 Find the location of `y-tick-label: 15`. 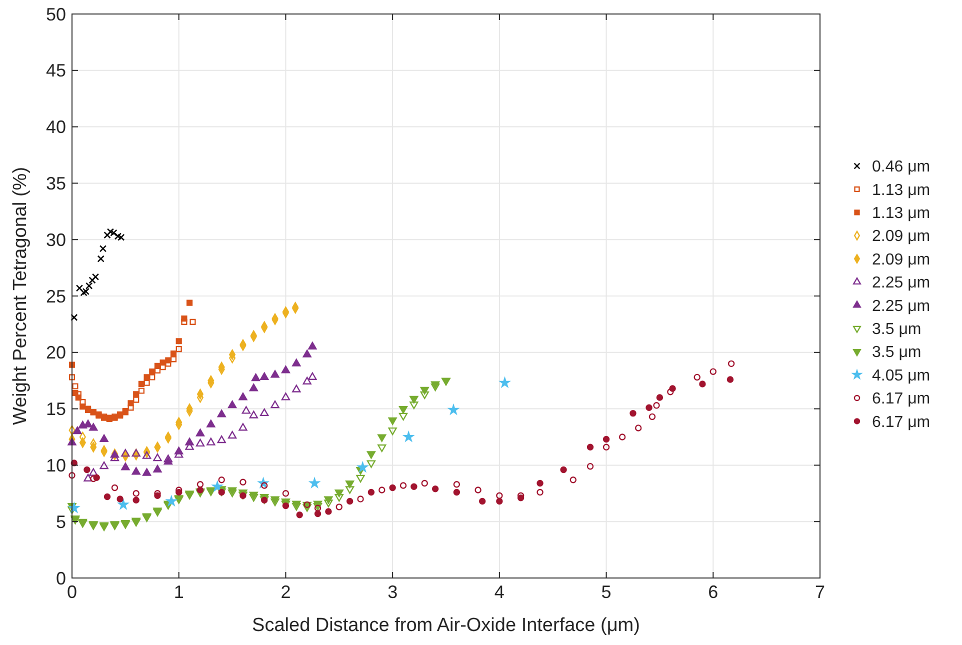

y-tick-label: 15 is located at coordinates (56, 409).